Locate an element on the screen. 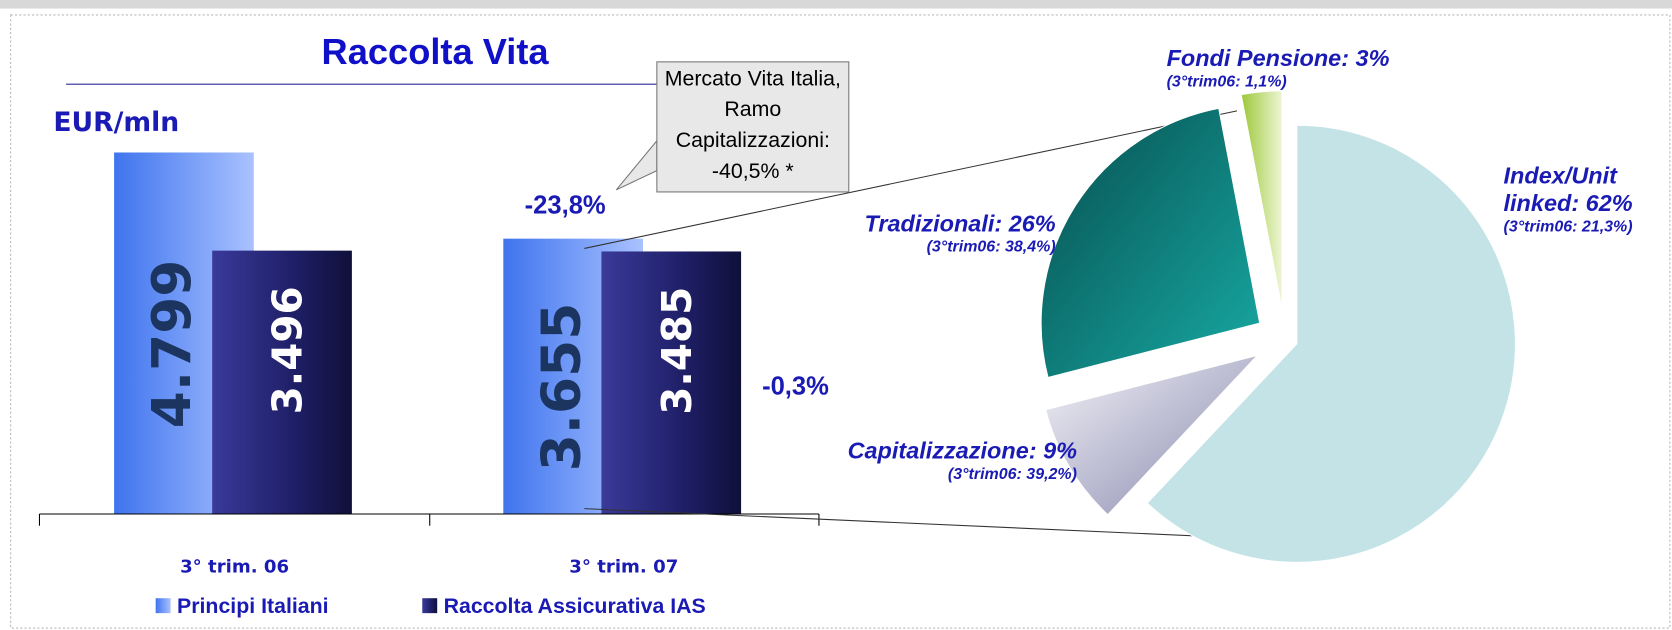 Image resolution: width=1672 pixels, height=630 pixels. change-label: -0,3% is located at coordinates (795, 387).